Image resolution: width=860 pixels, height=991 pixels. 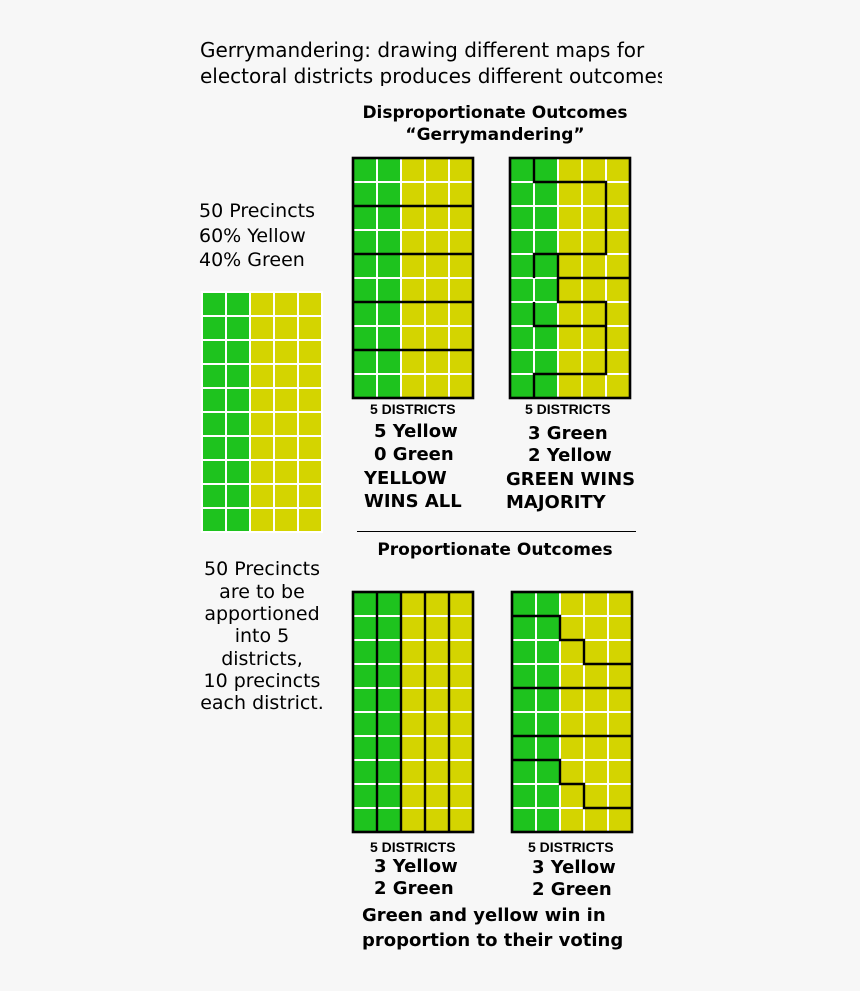 I want to click on apportion-line-7: each district., so click(x=262, y=703).